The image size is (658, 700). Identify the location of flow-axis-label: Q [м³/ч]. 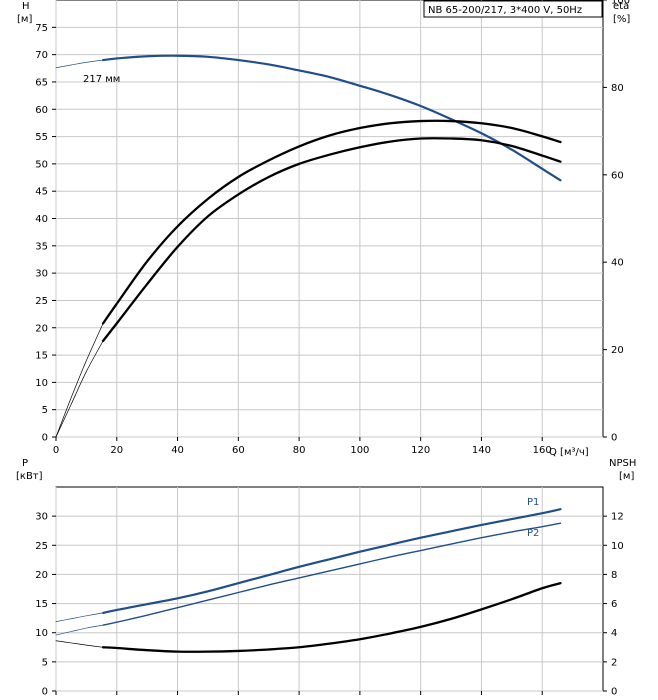
(569, 452).